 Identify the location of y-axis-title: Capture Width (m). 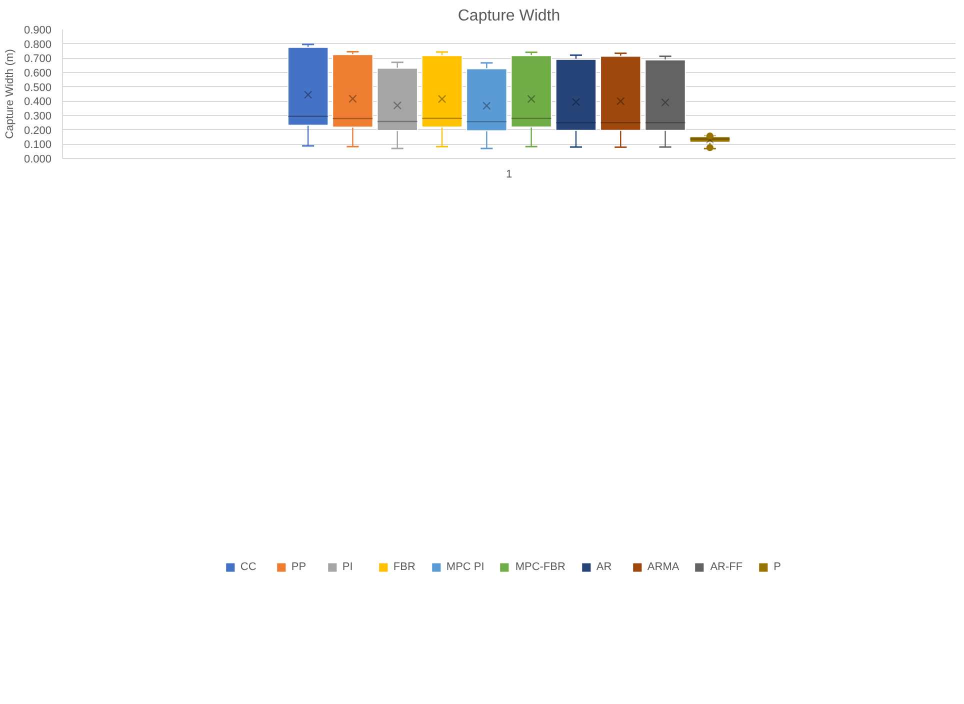
(10, 94).